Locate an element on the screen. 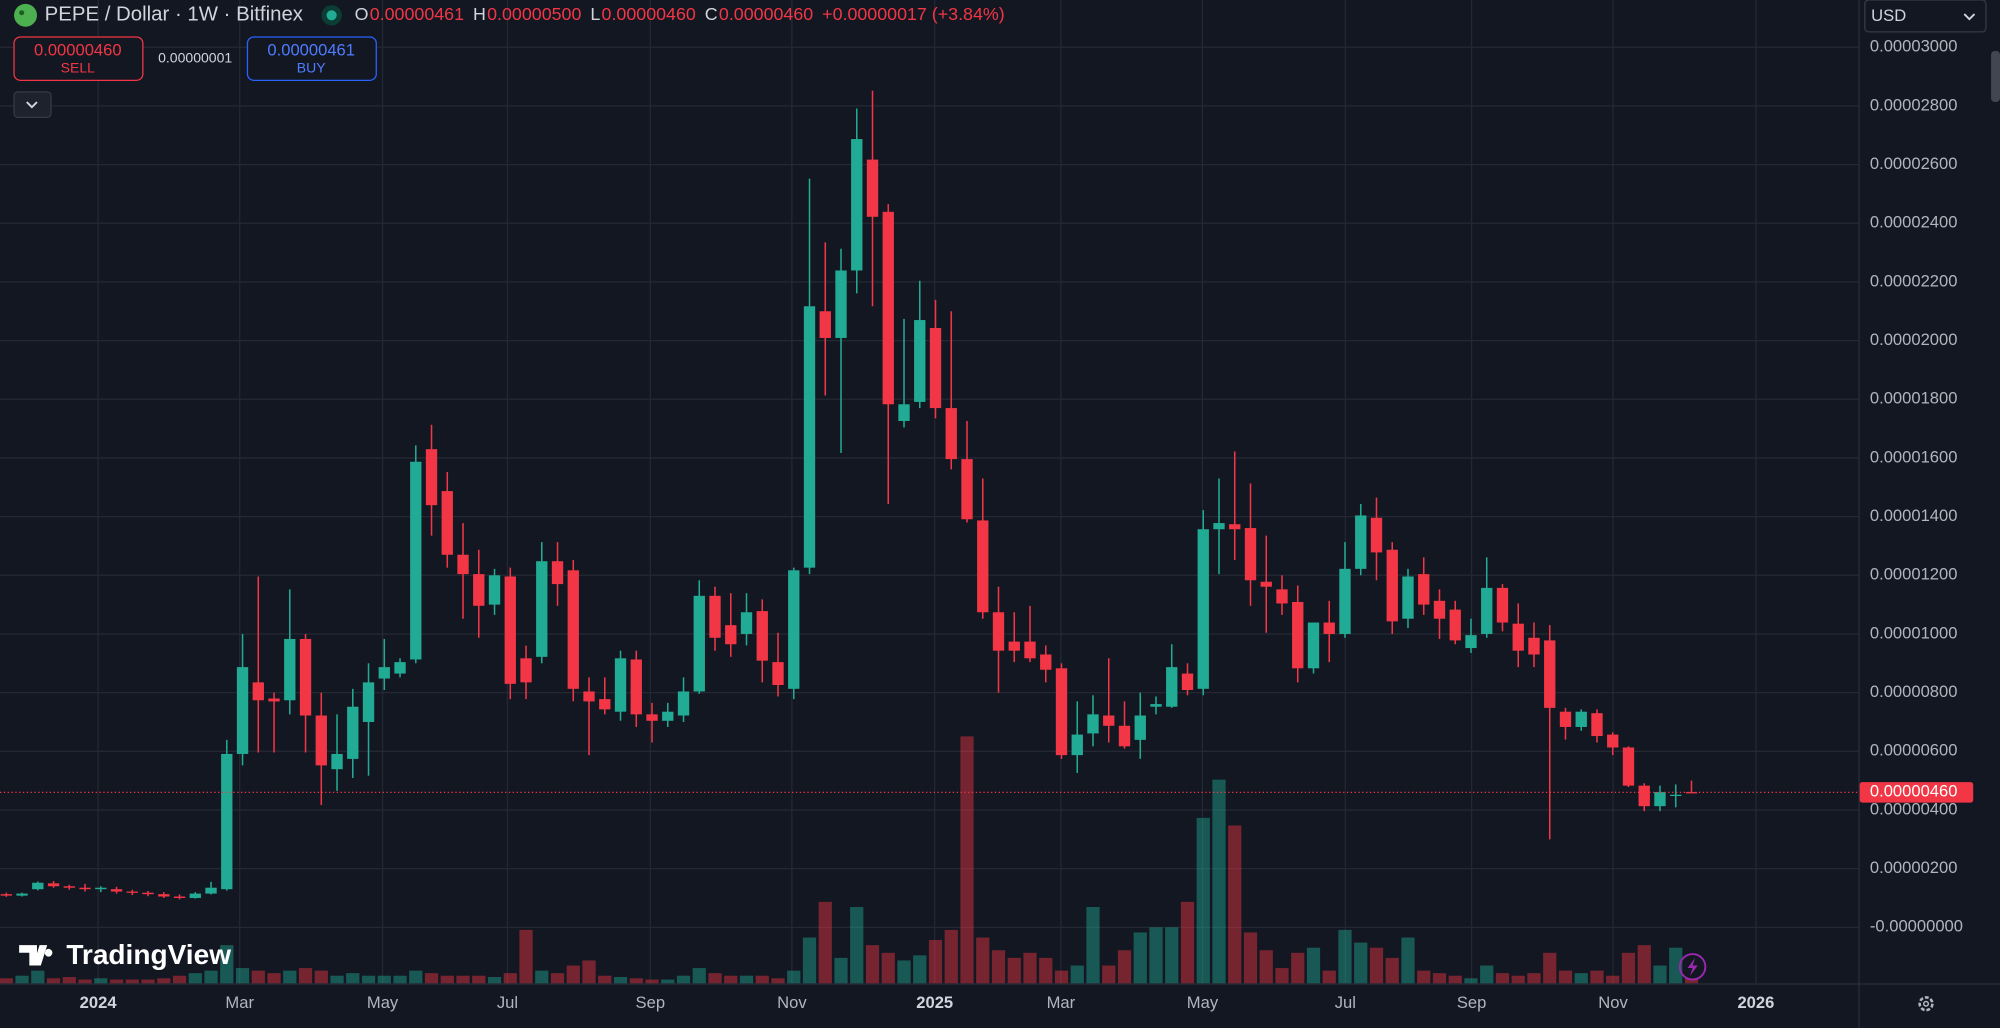 The height and width of the screenshot is (1028, 2000). settings-icon is located at coordinates (1926, 1004).